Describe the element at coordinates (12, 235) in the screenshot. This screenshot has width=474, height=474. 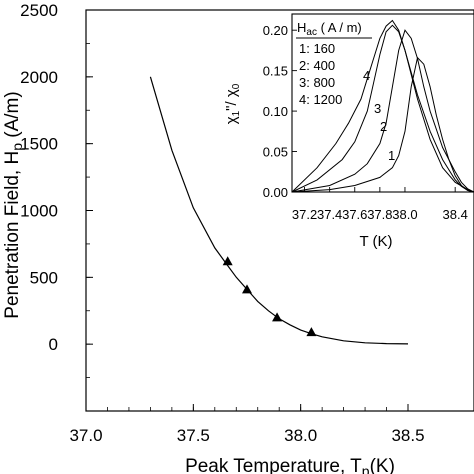
I see `y-axis-title-main: Penetration Field, H` at that location.